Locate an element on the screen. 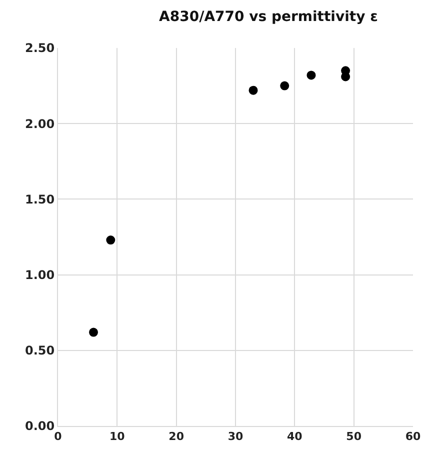 The image size is (433, 455). x-tick-label: 30 is located at coordinates (236, 437).